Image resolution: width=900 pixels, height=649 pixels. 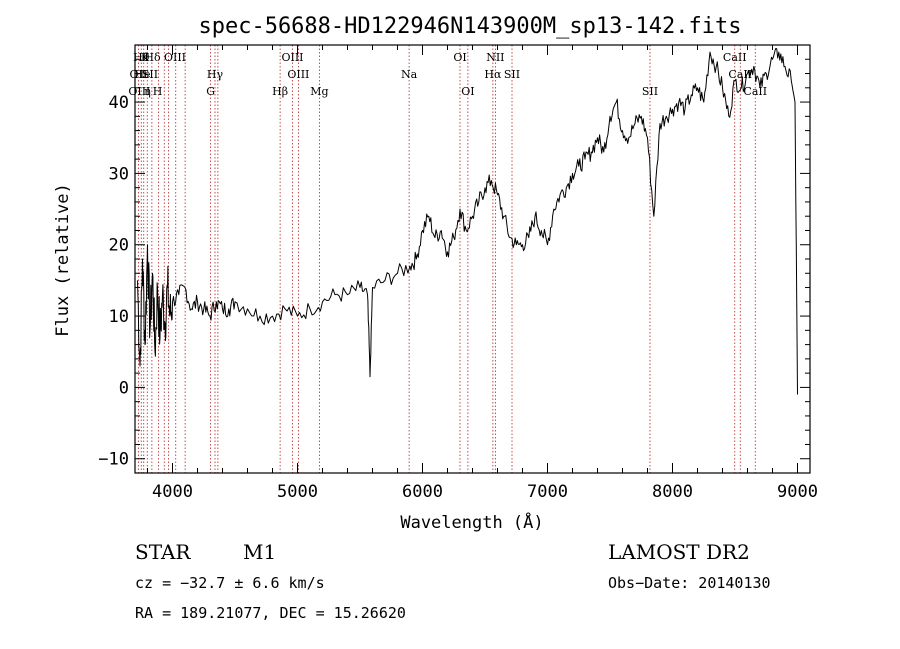 What do you see at coordinates (230, 583) in the screenshot?
I see `redshift-readout: cz = −32.7 ± 6.6 km/s` at bounding box center [230, 583].